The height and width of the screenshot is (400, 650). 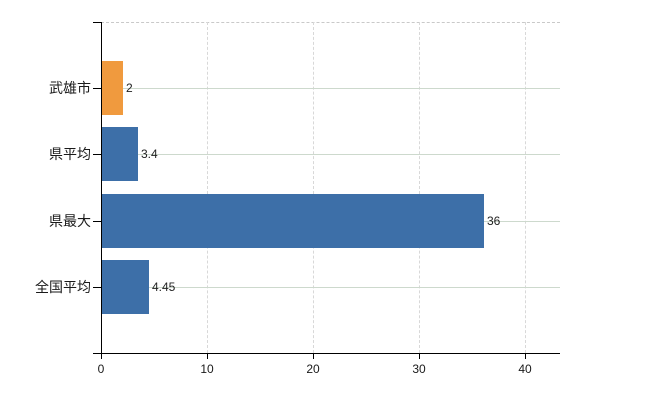 What do you see at coordinates (70, 88) in the screenshot?
I see `category-label: 武雄市` at bounding box center [70, 88].